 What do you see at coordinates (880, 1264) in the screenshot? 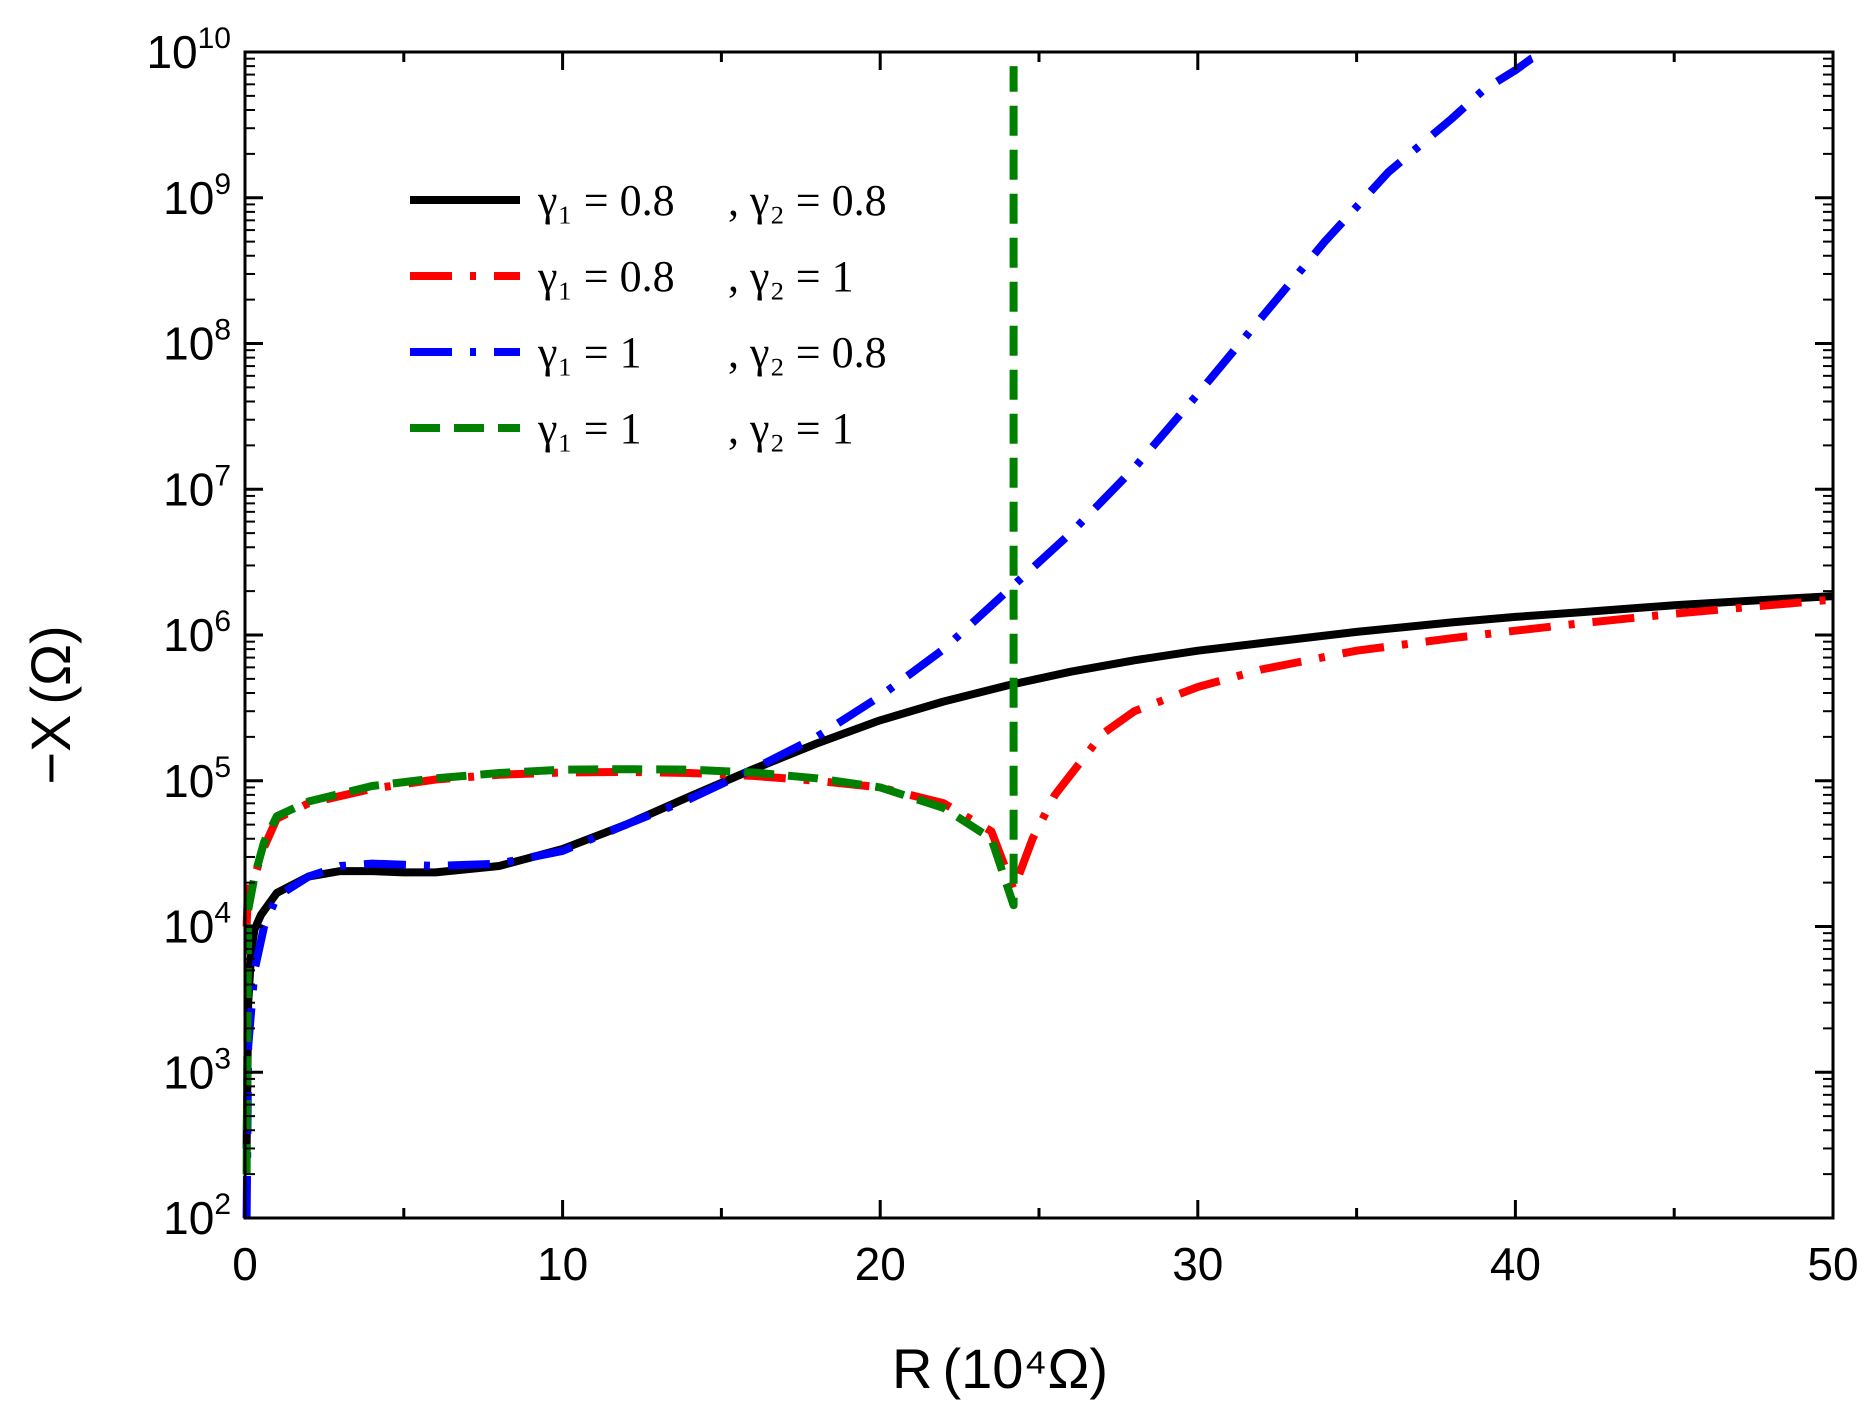
I see `x-tick-label: 20` at bounding box center [880, 1264].